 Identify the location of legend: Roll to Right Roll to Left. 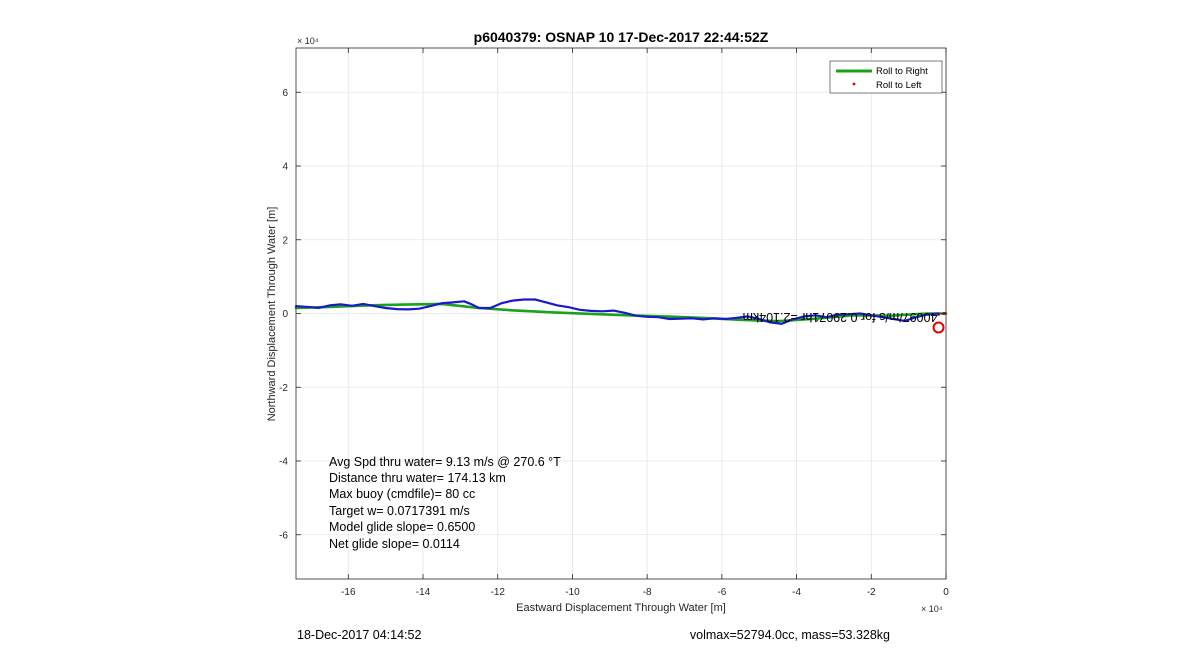
(886, 77).